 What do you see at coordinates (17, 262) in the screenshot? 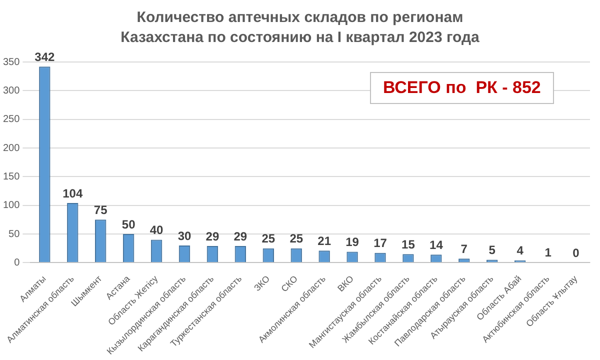
I see `y-tick-label: 0` at bounding box center [17, 262].